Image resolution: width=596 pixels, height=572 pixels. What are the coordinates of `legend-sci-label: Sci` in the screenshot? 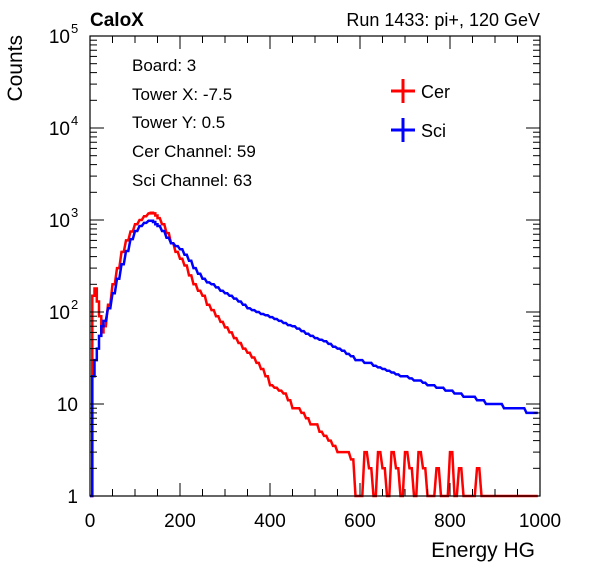 It's located at (433, 131).